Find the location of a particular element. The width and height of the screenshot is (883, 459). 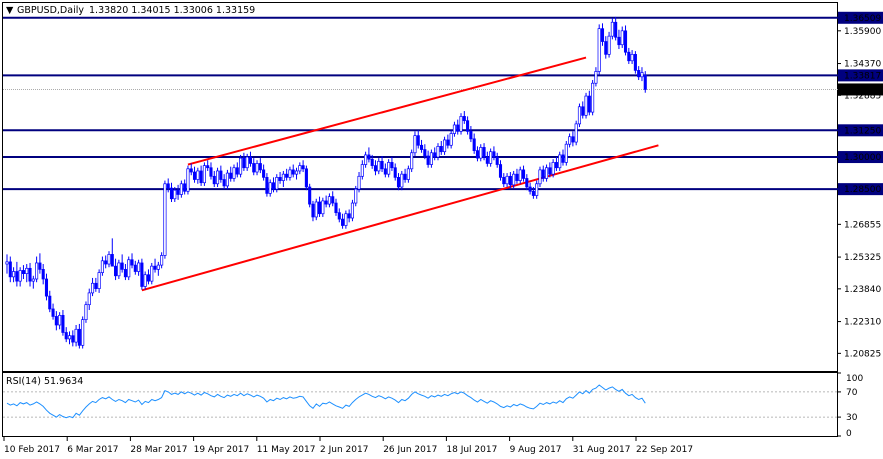

rsi-tick-label: 30 is located at coordinates (852, 418).